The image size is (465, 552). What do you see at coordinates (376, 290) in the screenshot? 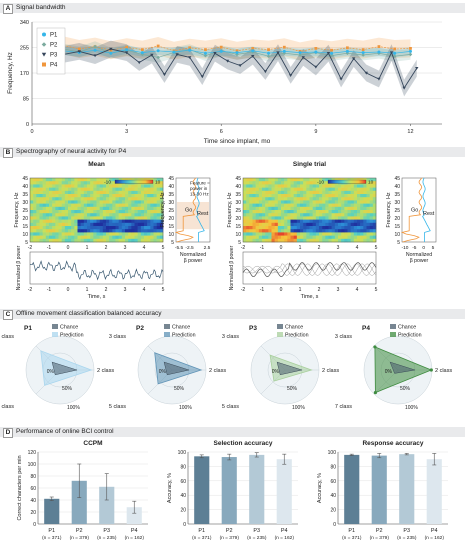
I see `x-tick-label: 5` at bounding box center [376, 290].